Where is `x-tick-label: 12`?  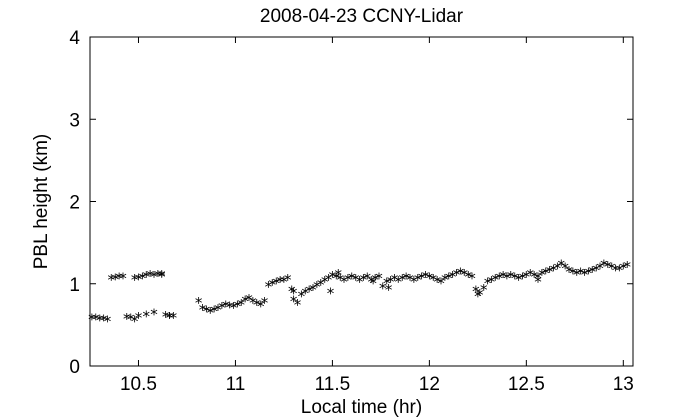 x-tick-label: 12 is located at coordinates (429, 384).